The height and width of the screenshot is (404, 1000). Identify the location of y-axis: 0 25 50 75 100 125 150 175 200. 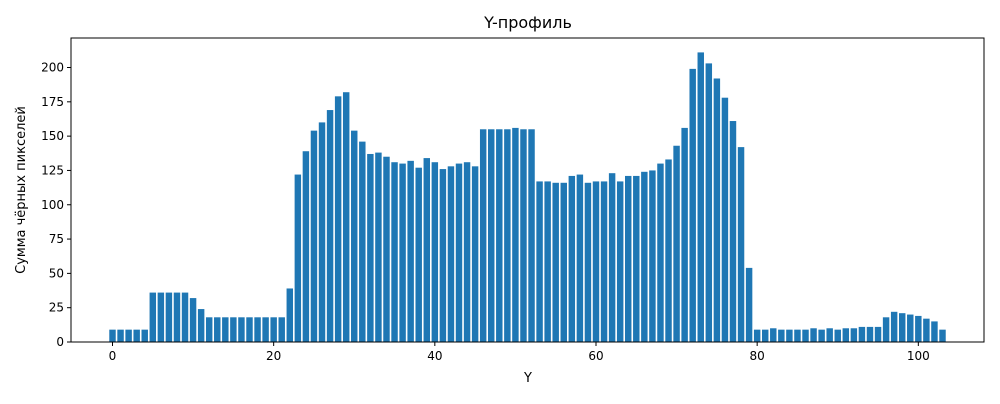
(56, 205).